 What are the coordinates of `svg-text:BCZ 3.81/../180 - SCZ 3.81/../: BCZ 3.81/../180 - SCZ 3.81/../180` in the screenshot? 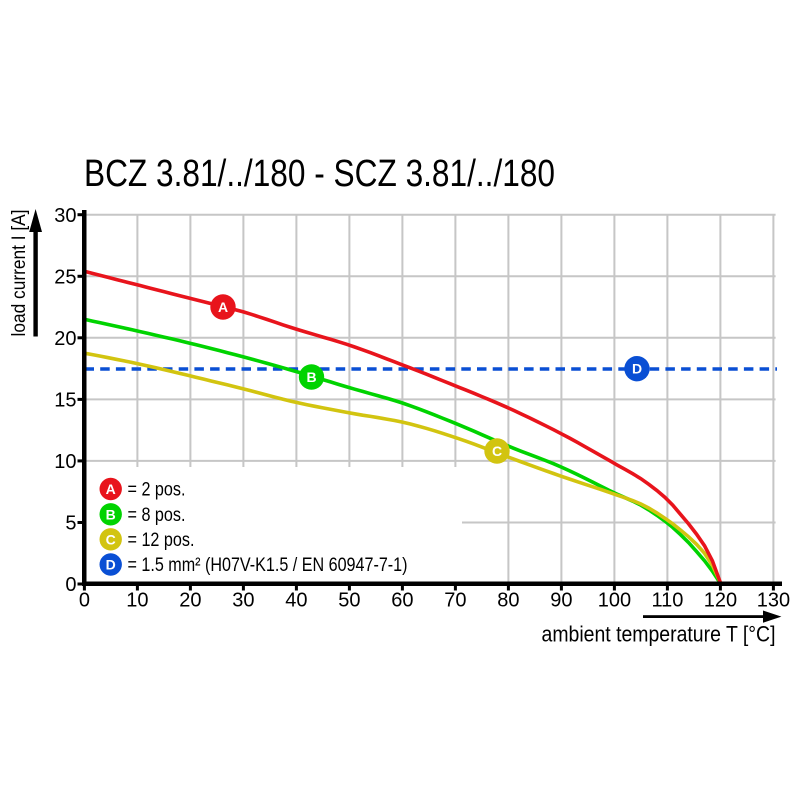 It's located at (319, 174).